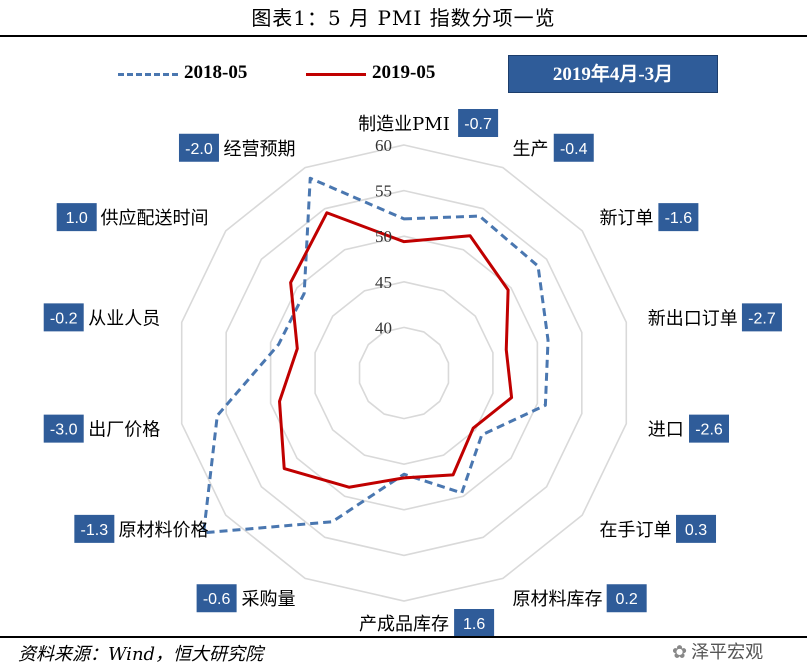 The height and width of the screenshot is (669, 807). I want to click on badge-value: -0.7, so click(478, 124).